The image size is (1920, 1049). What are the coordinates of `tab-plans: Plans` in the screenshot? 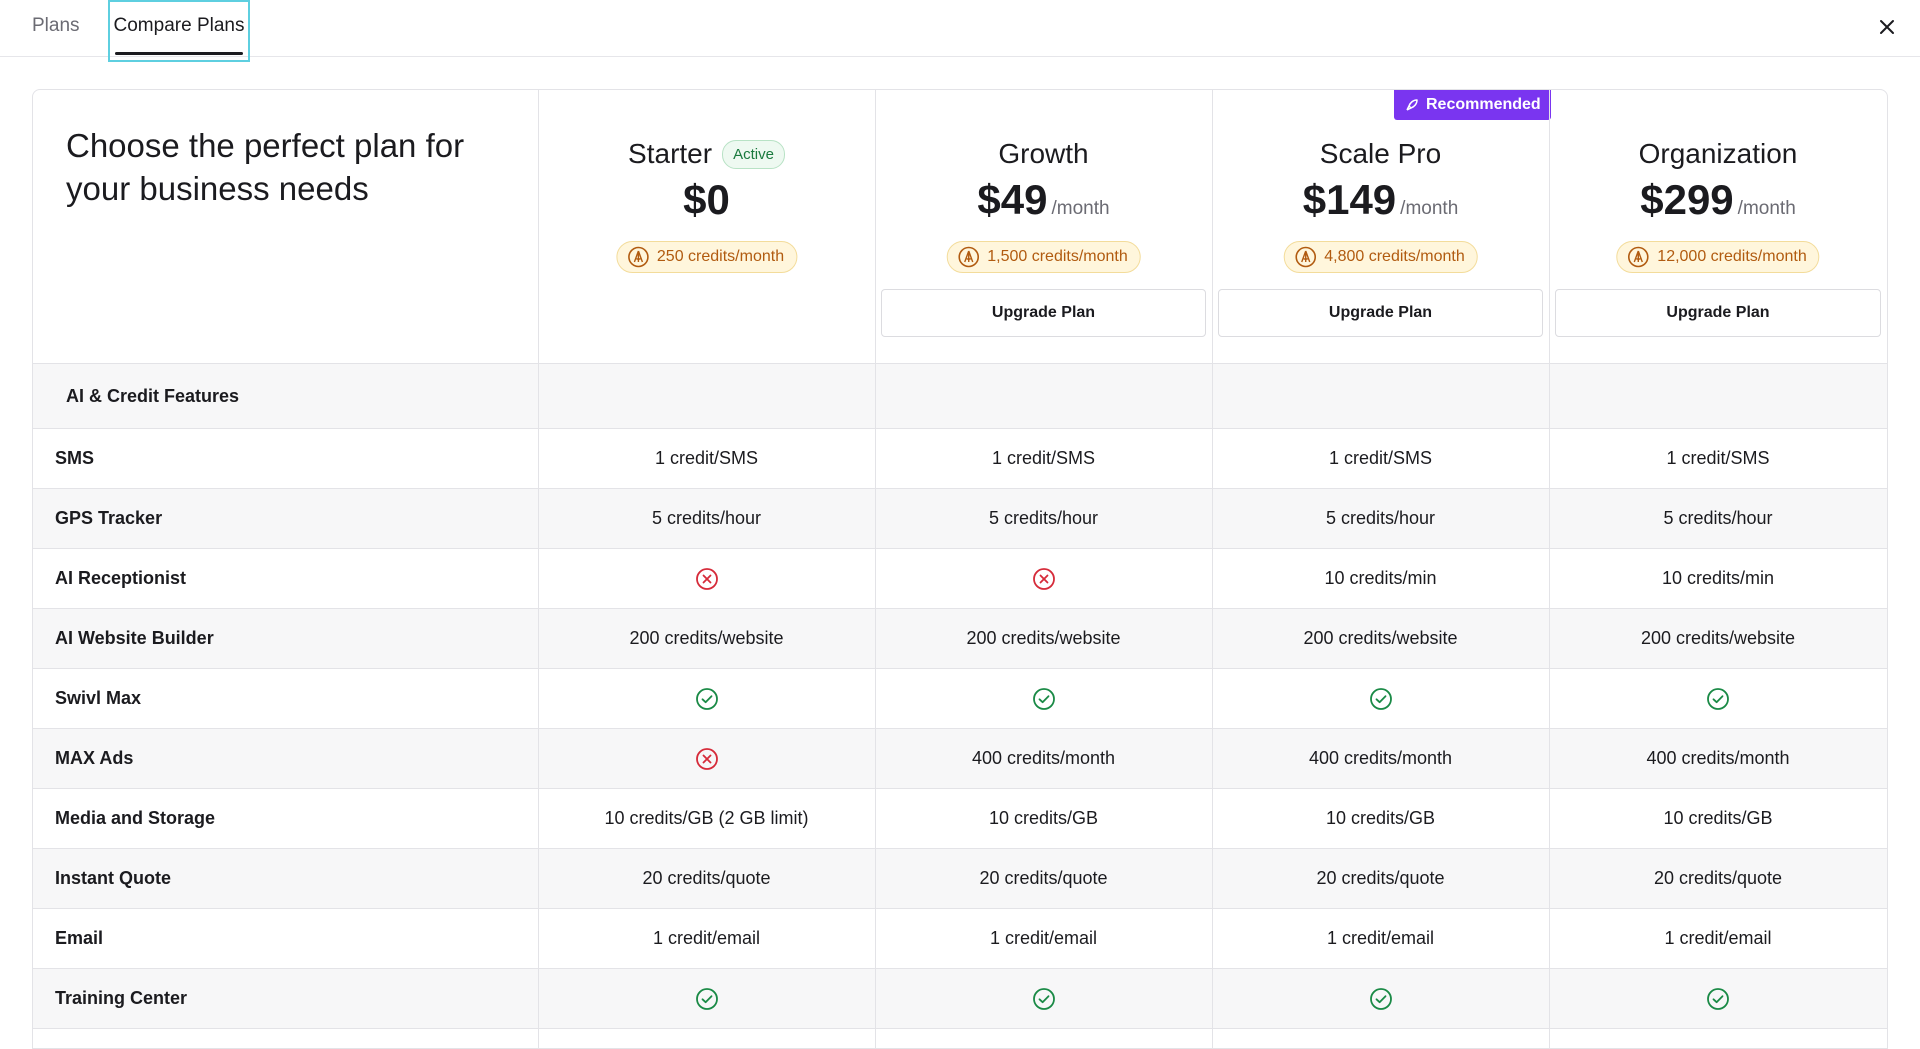 It's located at (56, 25).